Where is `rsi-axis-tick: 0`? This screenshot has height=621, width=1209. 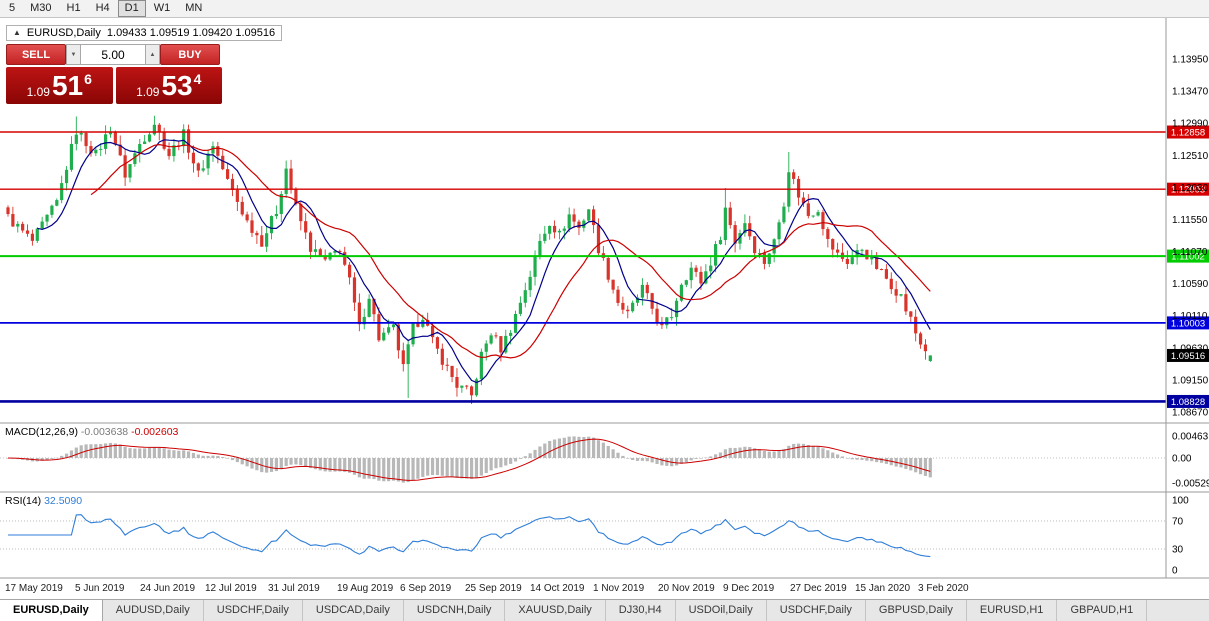 rsi-axis-tick: 0 is located at coordinates (1175, 571).